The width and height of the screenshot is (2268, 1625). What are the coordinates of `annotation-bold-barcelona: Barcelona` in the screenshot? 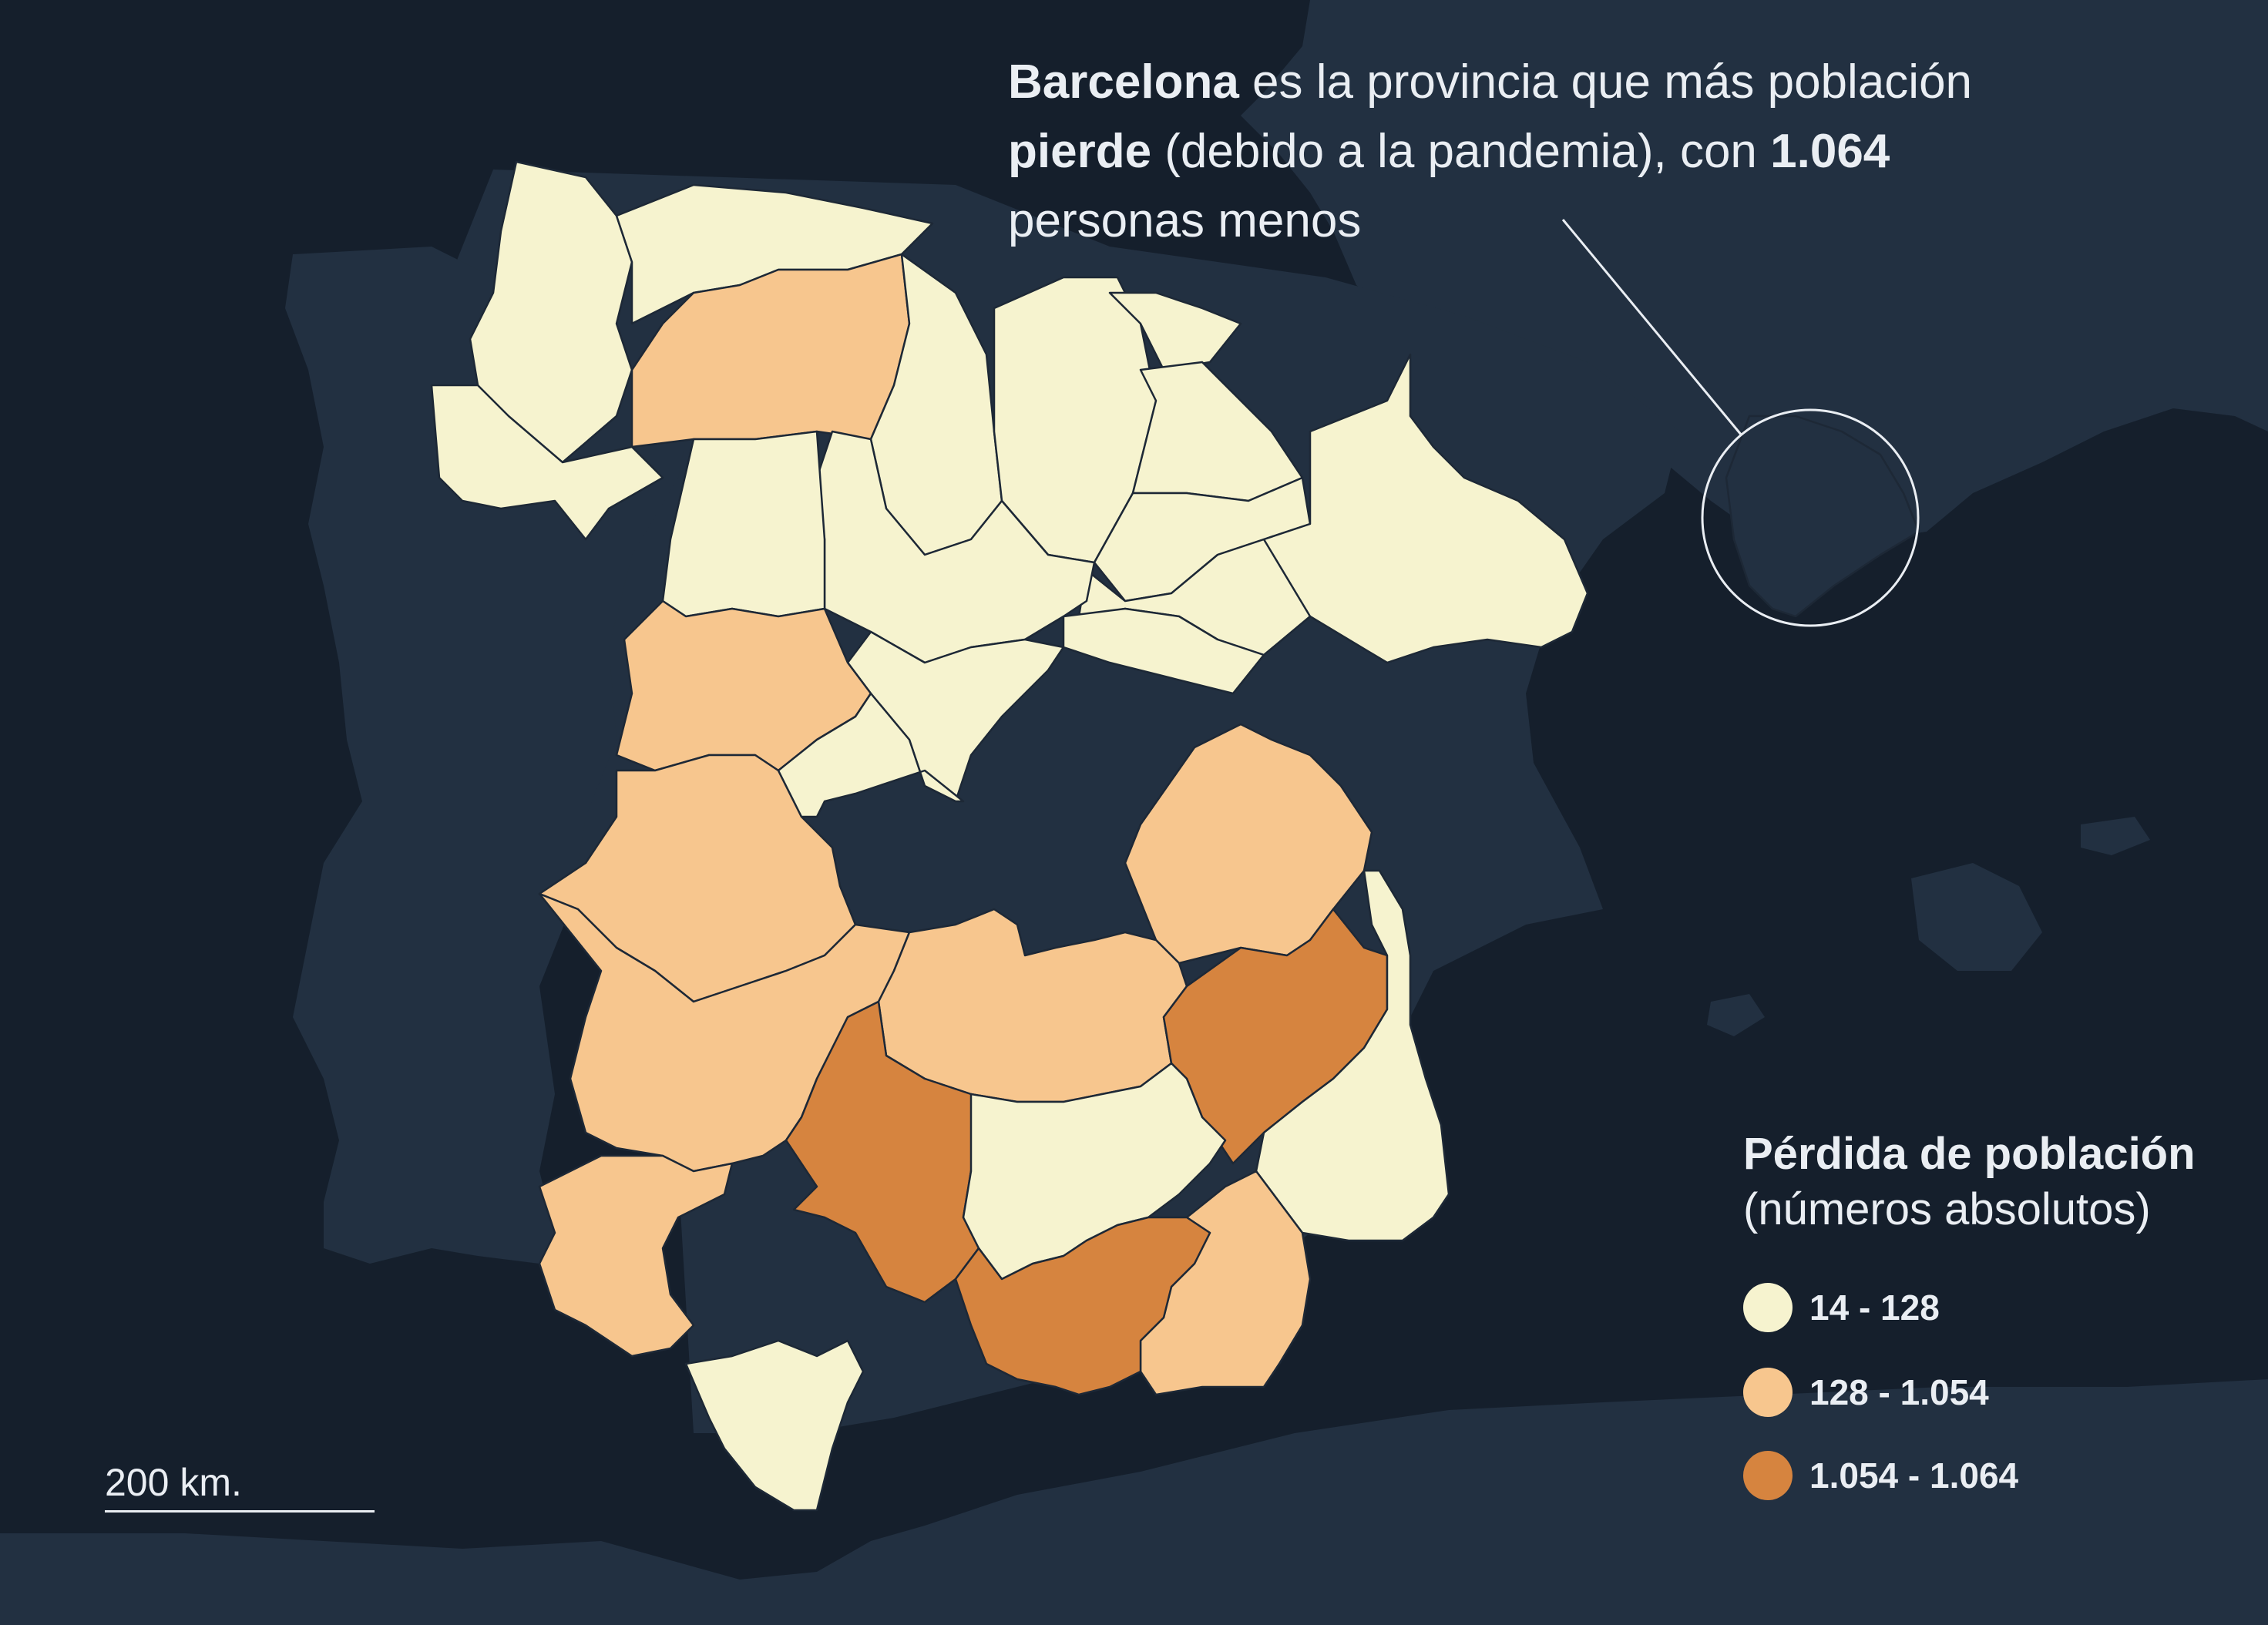 It's located at (1123, 82).